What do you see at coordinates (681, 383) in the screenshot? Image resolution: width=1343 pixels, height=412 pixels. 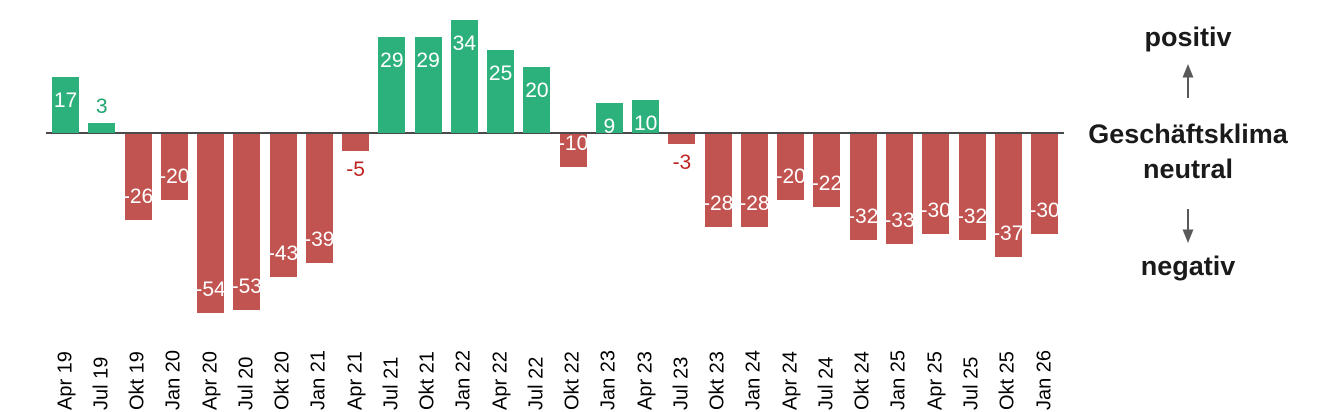 I see `x-tick-label-jul-23: Jul 23` at bounding box center [681, 383].